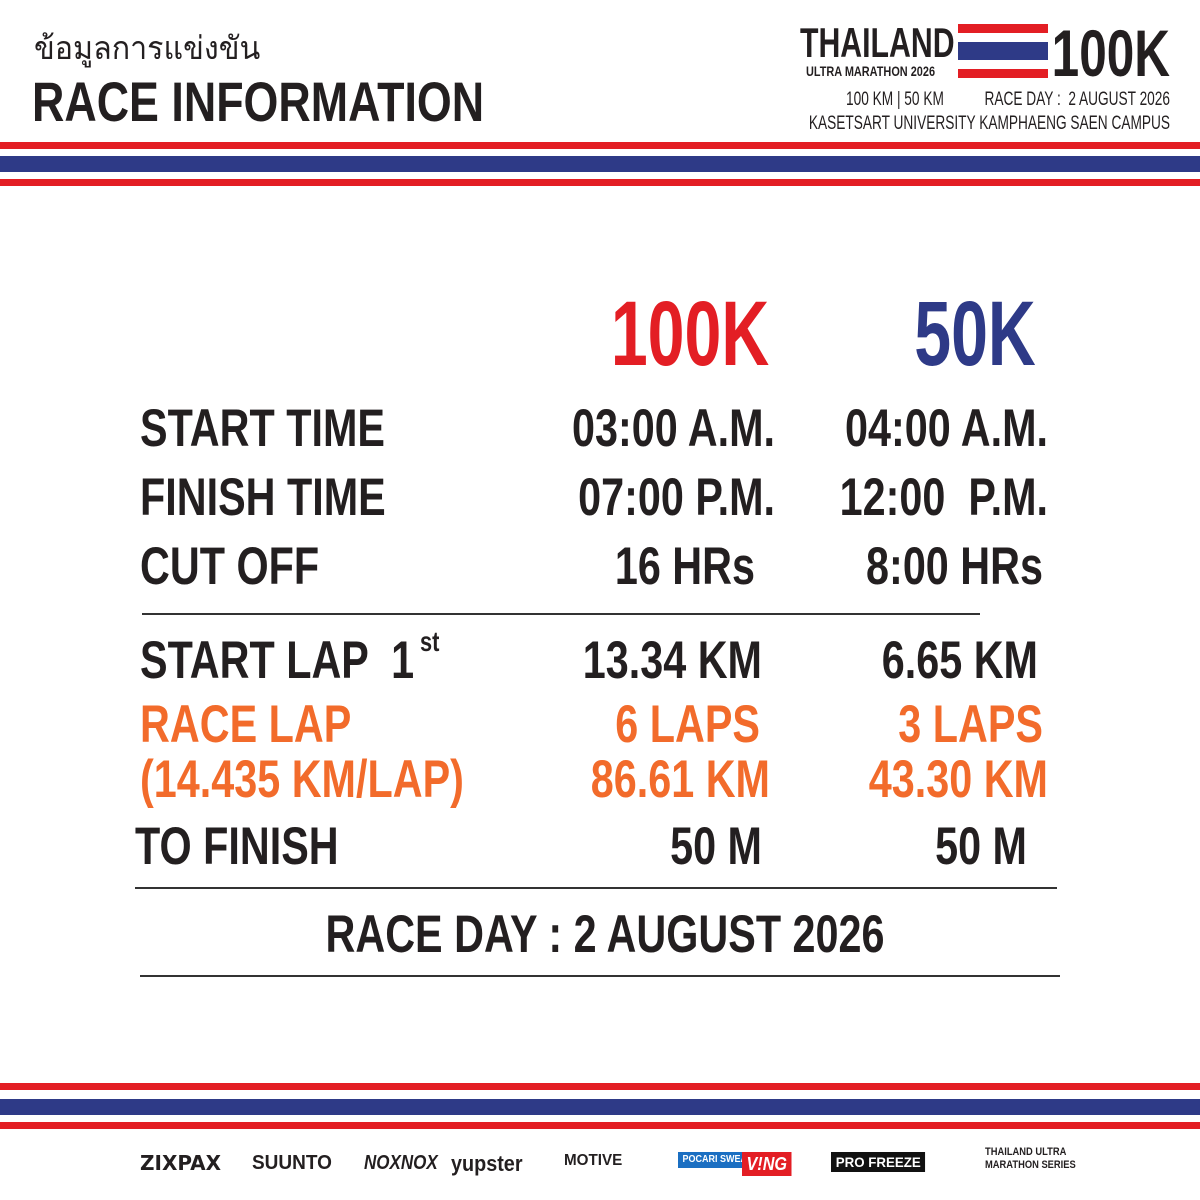 The width and height of the screenshot is (1200, 1200). I want to click on column-header: 50K, so click(975, 334).